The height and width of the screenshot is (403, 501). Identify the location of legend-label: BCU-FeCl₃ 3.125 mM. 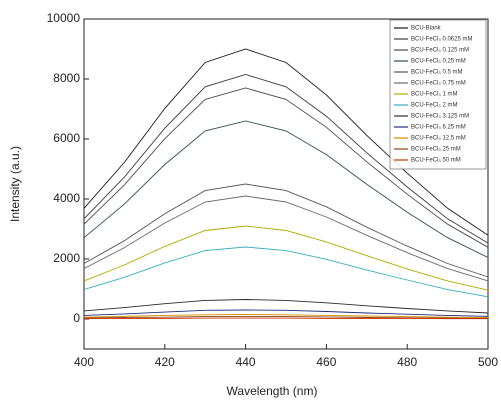
(440, 117).